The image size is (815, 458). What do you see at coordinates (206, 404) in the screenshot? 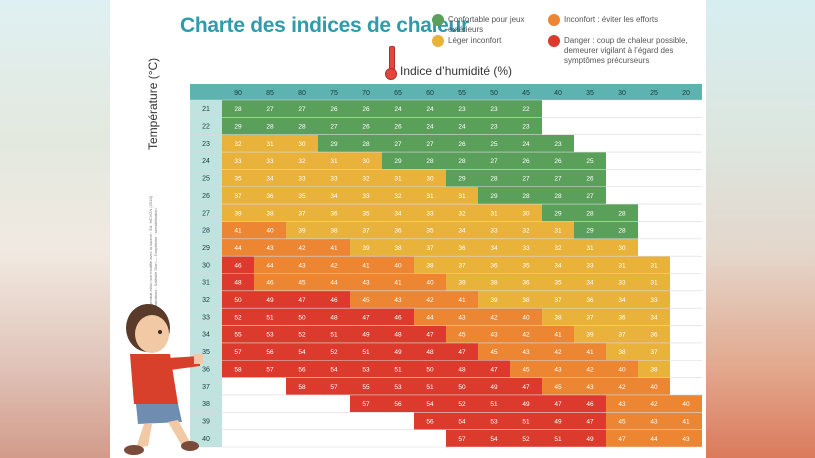
I see `y-tick-label: 38` at bounding box center [206, 404].